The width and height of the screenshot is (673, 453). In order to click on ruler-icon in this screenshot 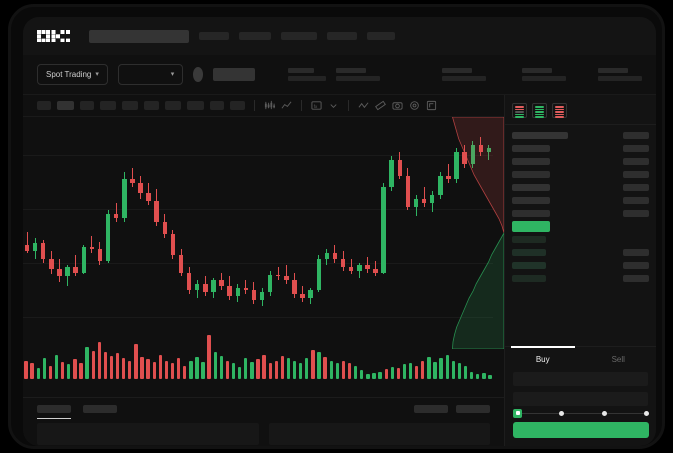, I will do `click(380, 105)`.